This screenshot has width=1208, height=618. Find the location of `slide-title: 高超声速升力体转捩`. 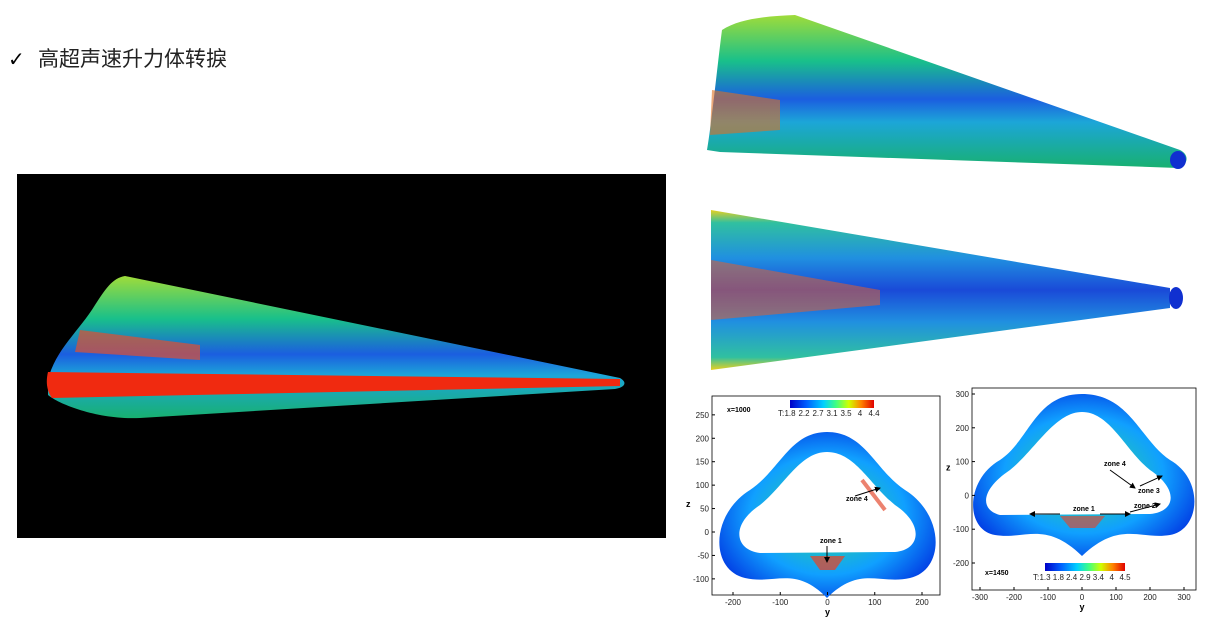

slide-title: 高超声速升力体转捩 is located at coordinates (132, 59).